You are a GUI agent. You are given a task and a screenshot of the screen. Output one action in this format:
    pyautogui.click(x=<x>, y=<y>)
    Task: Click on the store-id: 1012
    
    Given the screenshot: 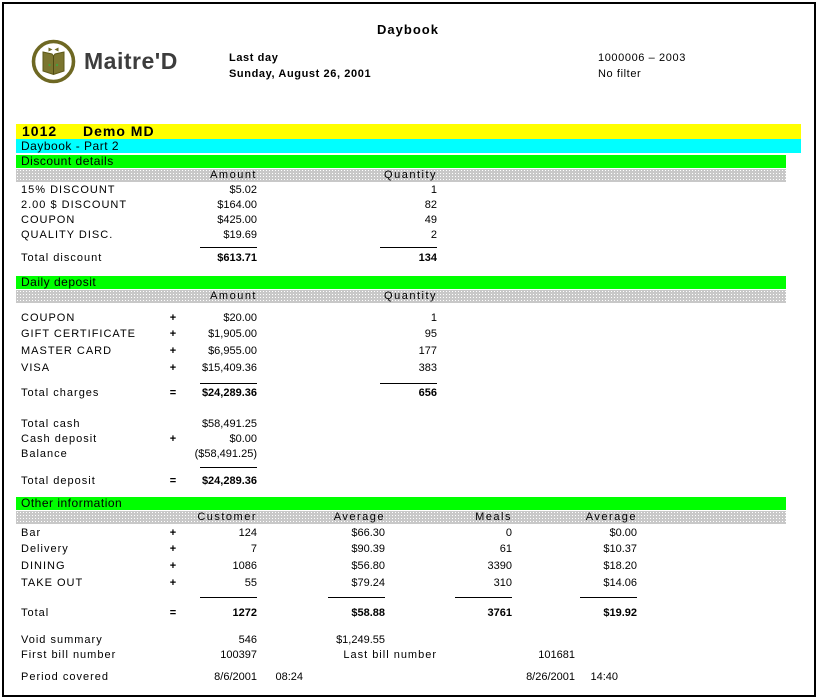 What is the action you would take?
    pyautogui.click(x=40, y=131)
    